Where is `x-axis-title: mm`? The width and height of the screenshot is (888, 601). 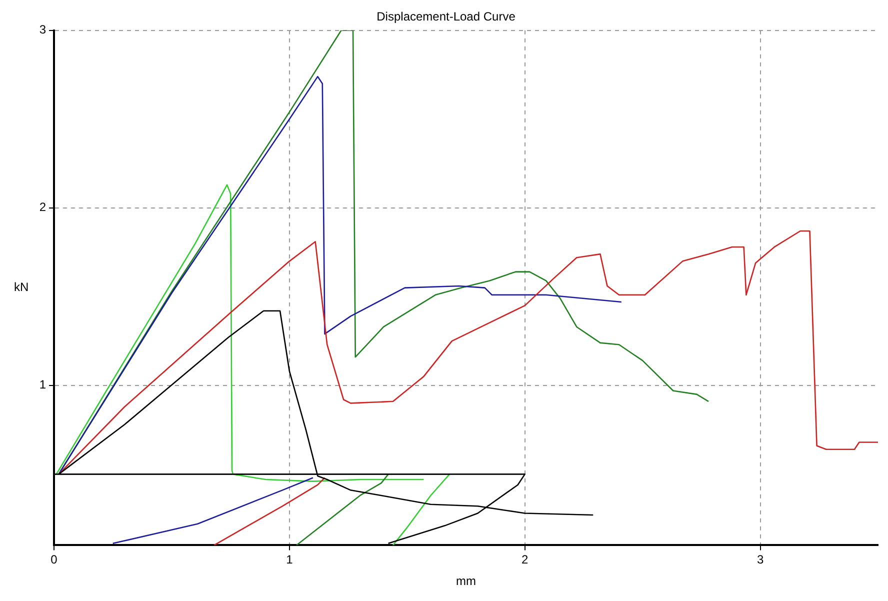 x-axis-title: mm is located at coordinates (466, 581).